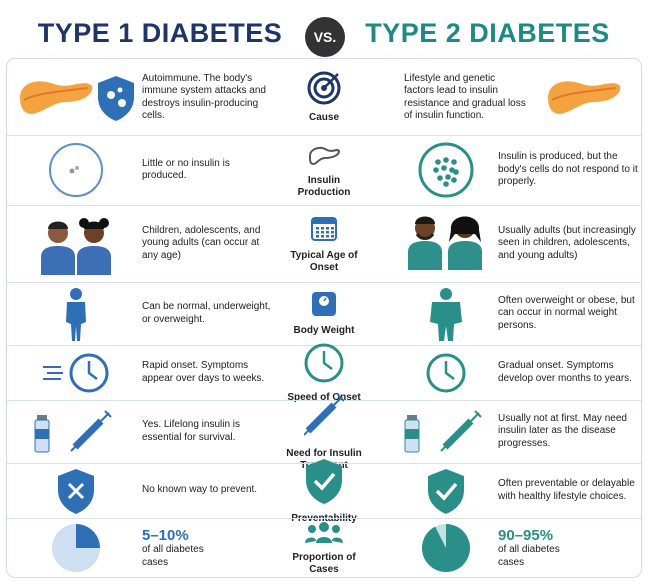 The height and width of the screenshot is (587, 649). What do you see at coordinates (177, 548) in the screenshot?
I see `type1-proportion: 5–10% of all diabetes cases` at bounding box center [177, 548].